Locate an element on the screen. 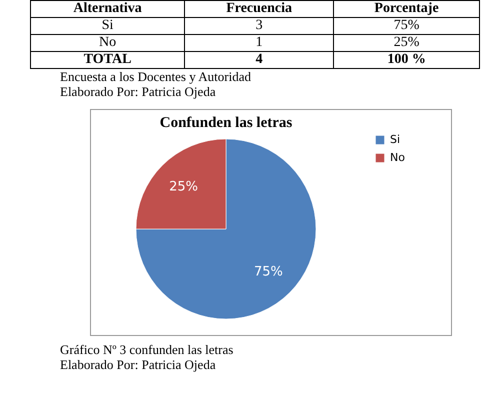 The height and width of the screenshot is (410, 502). text: 100 % is located at coordinates (407, 60).